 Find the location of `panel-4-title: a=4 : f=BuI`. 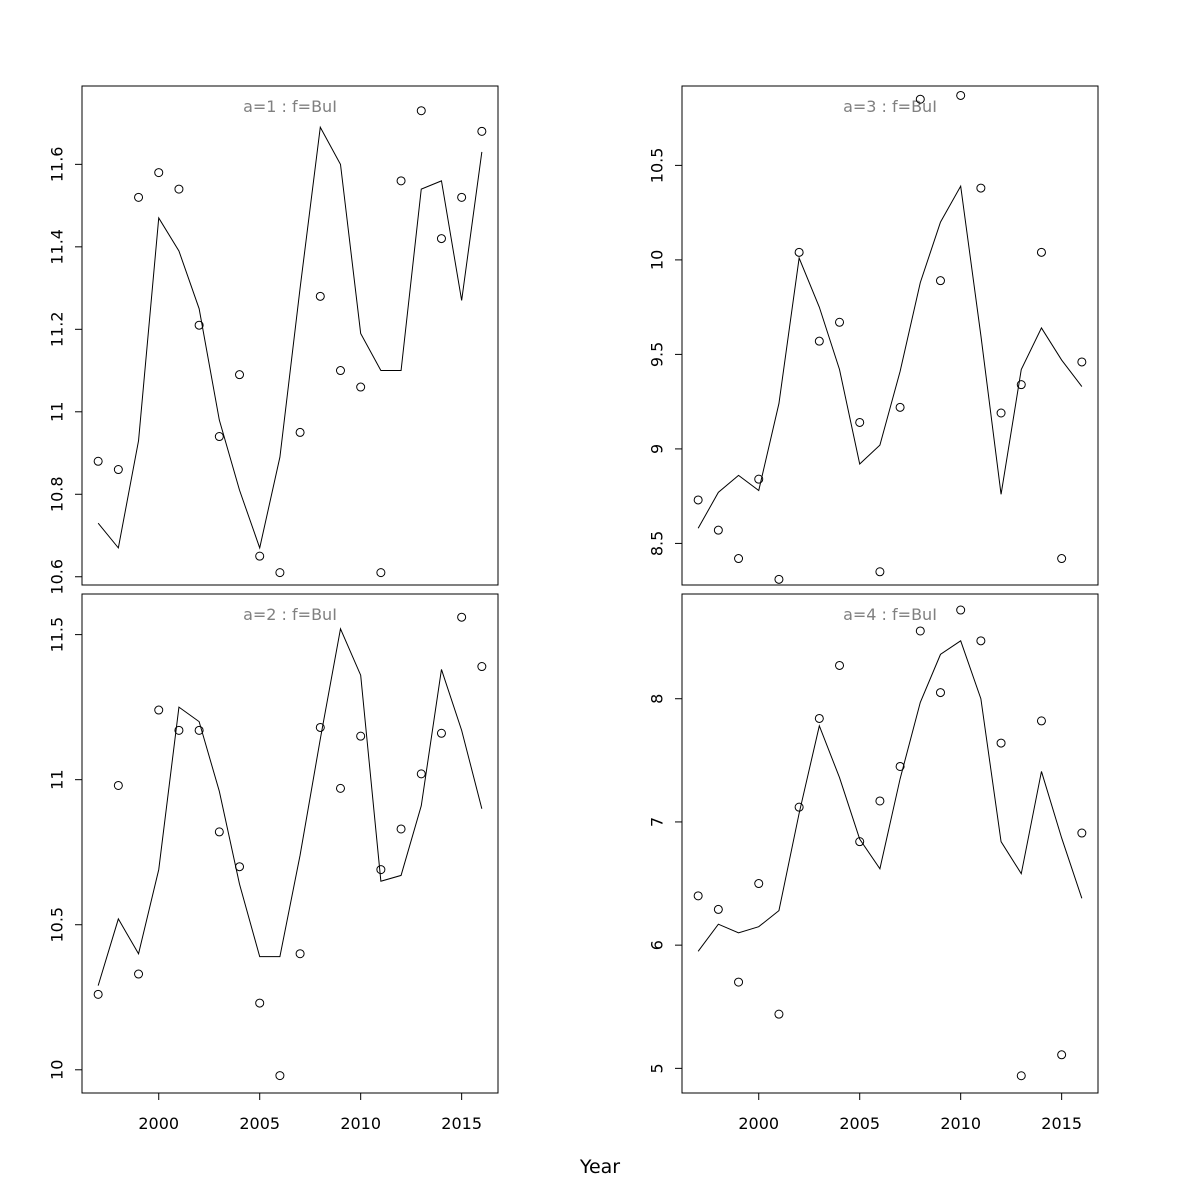

panel-4-title: a=4 : f=BuI is located at coordinates (890, 614).